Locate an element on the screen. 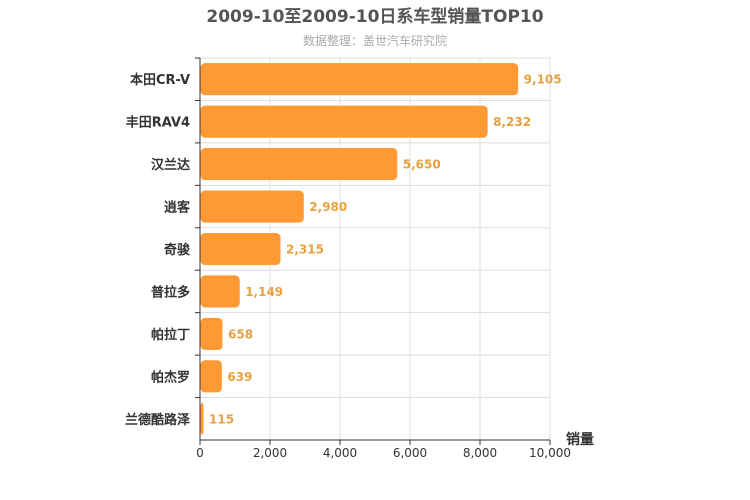 The image size is (750, 500). value-label: 639 is located at coordinates (239, 377).